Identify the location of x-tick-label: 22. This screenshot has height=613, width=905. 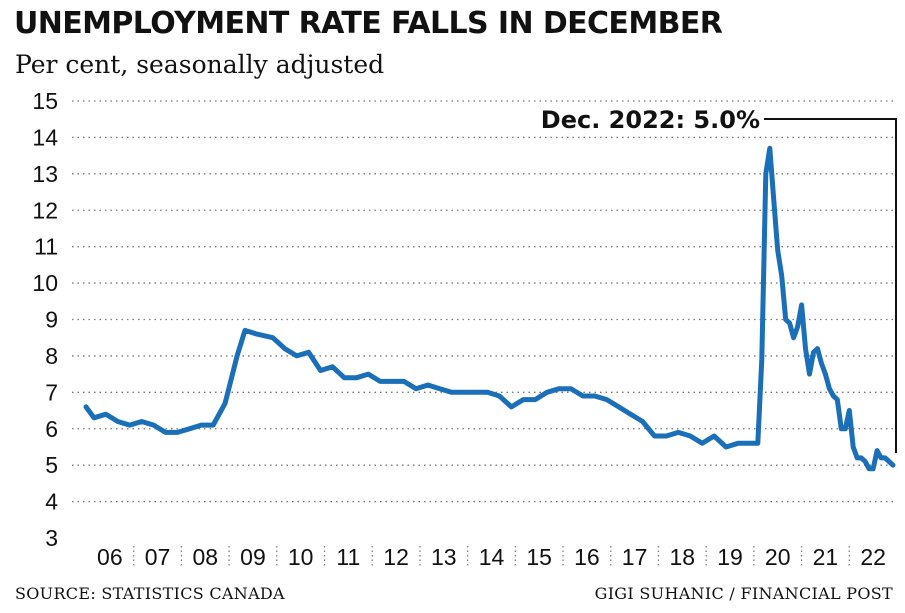
(873, 557).